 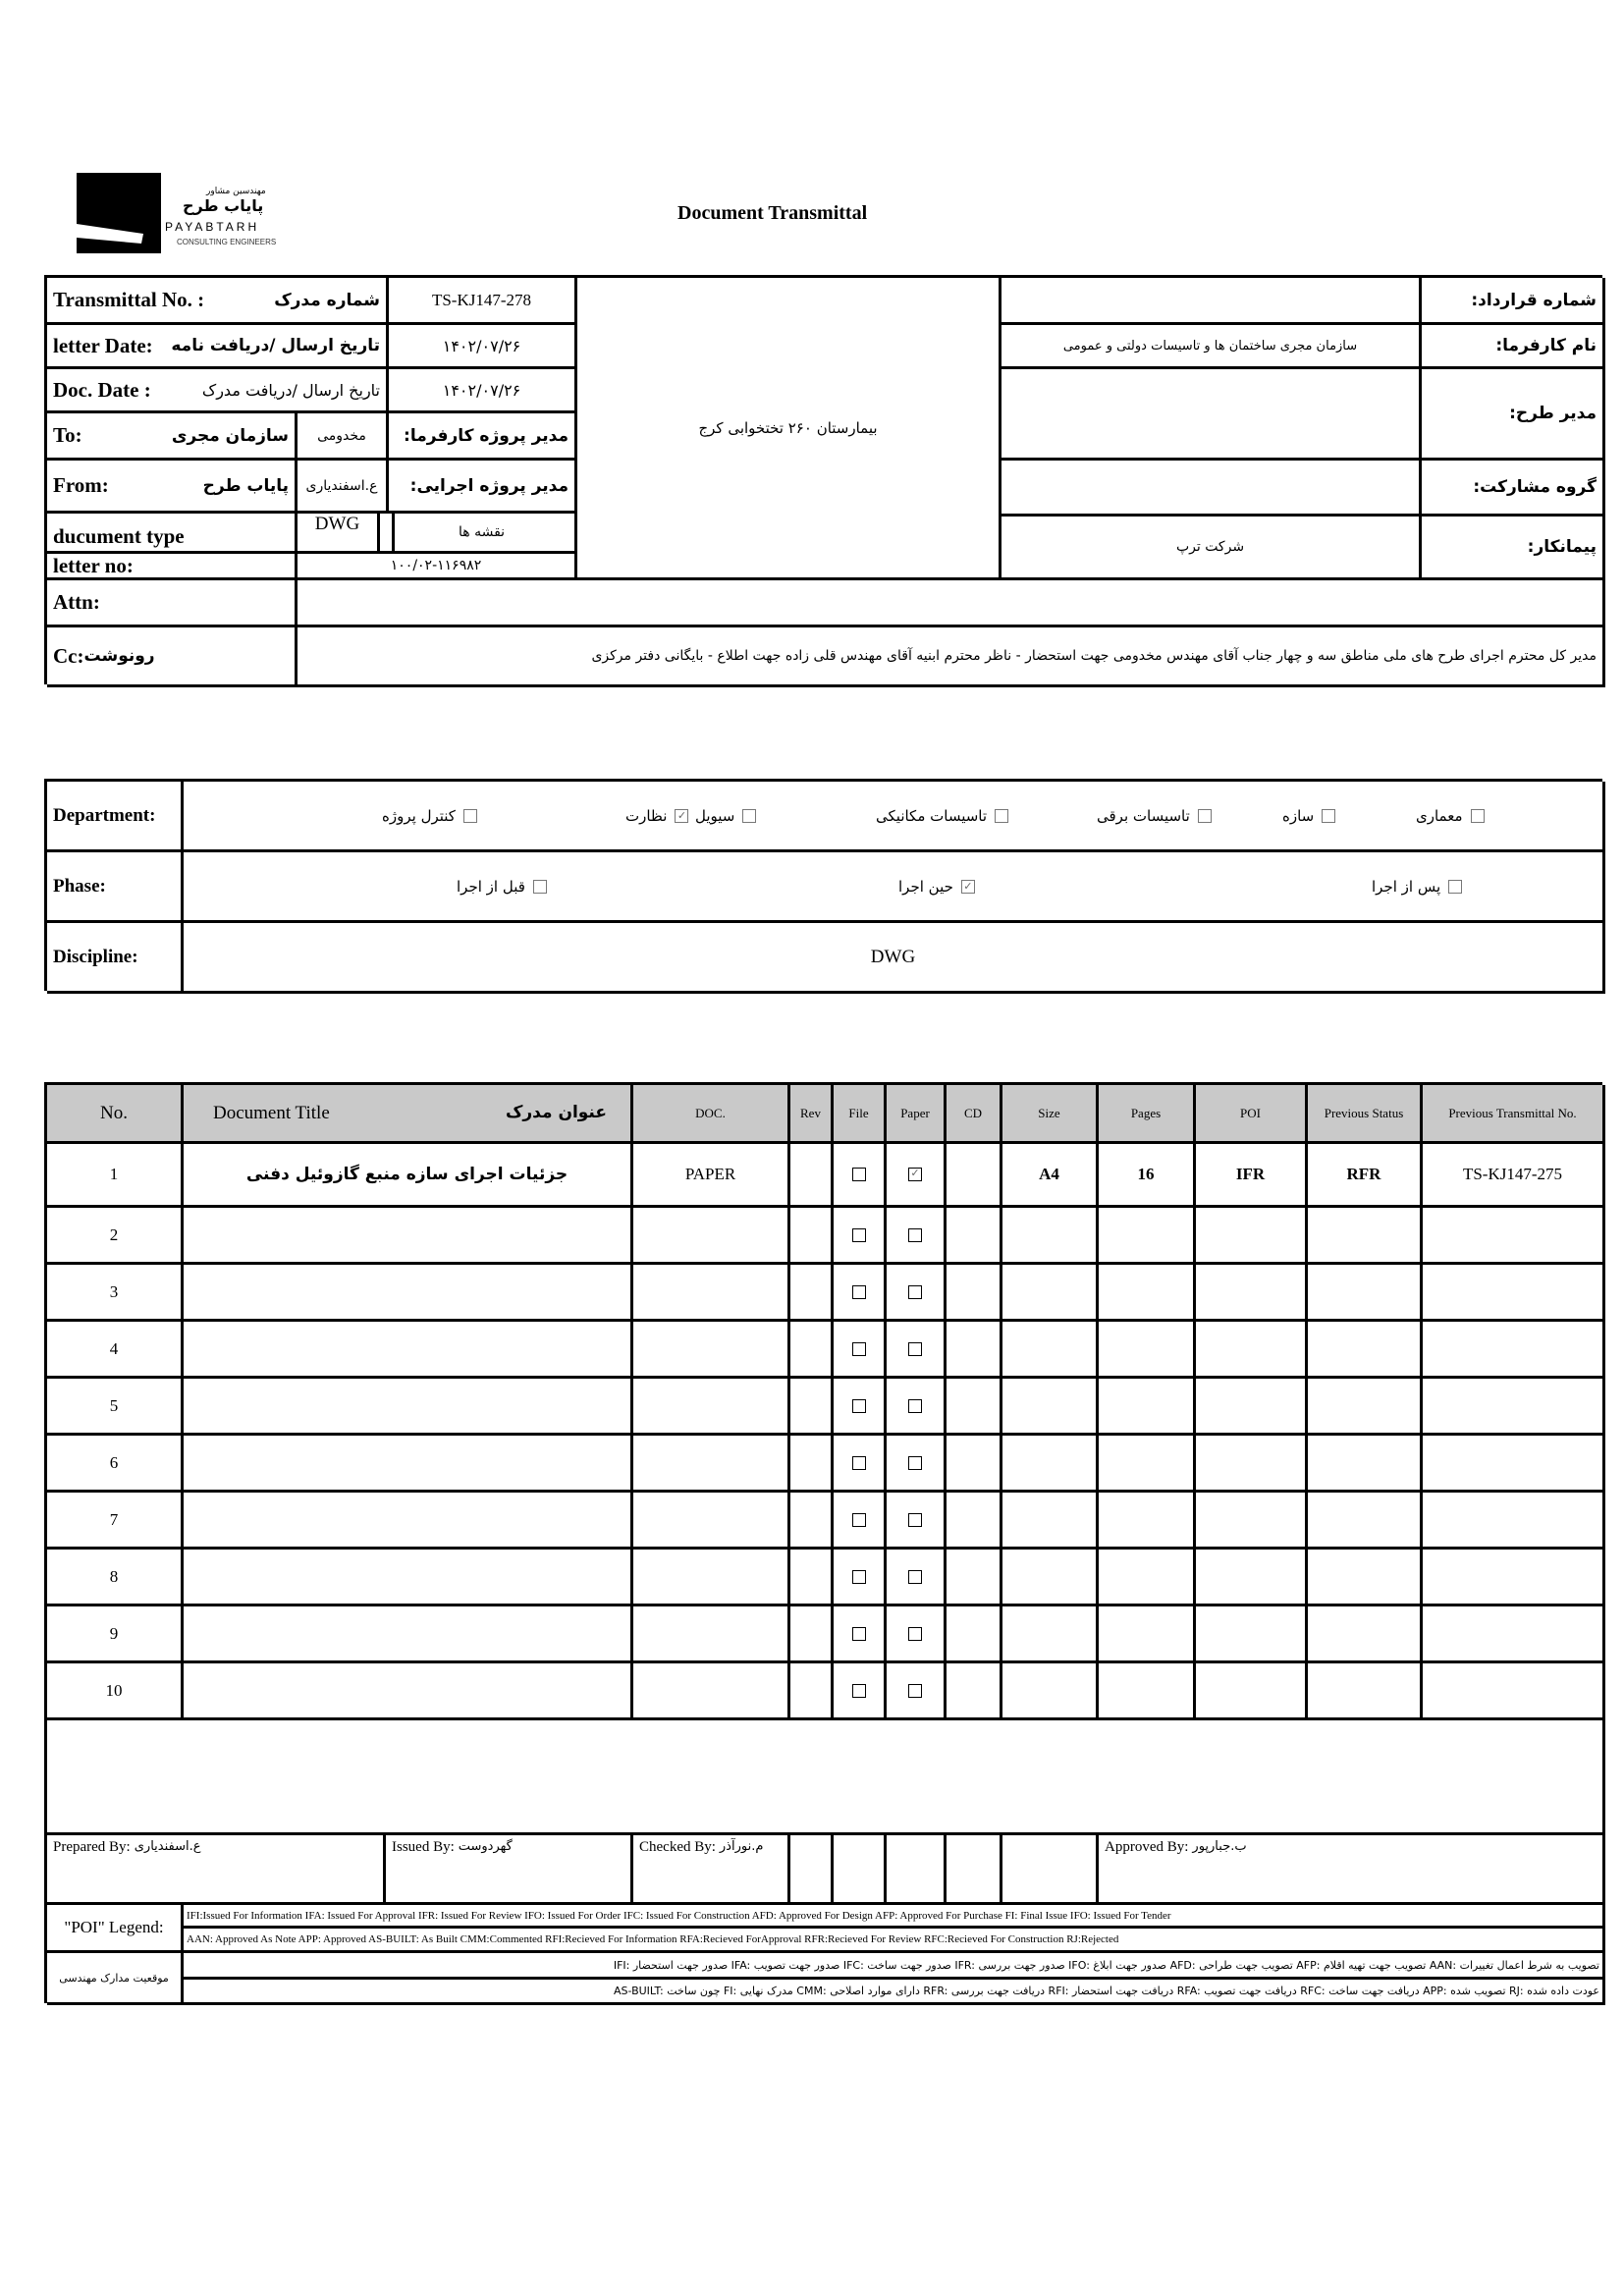 What do you see at coordinates (1211, 549) in the screenshot?
I see `contractor-value: شرکت ترپ` at bounding box center [1211, 549].